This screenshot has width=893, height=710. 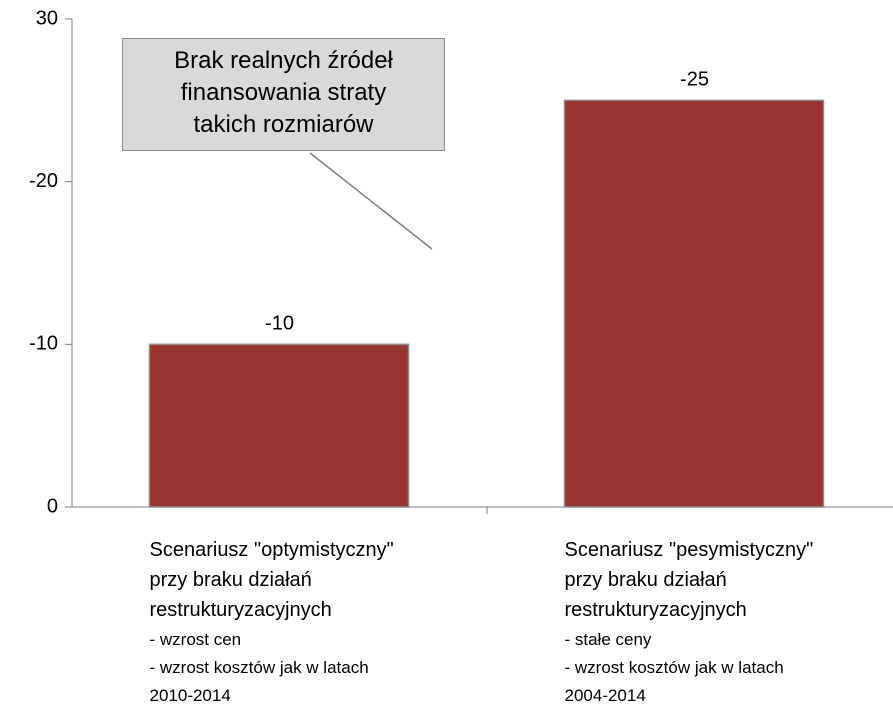 I want to click on y-tick-label: -20, so click(x=43, y=181).